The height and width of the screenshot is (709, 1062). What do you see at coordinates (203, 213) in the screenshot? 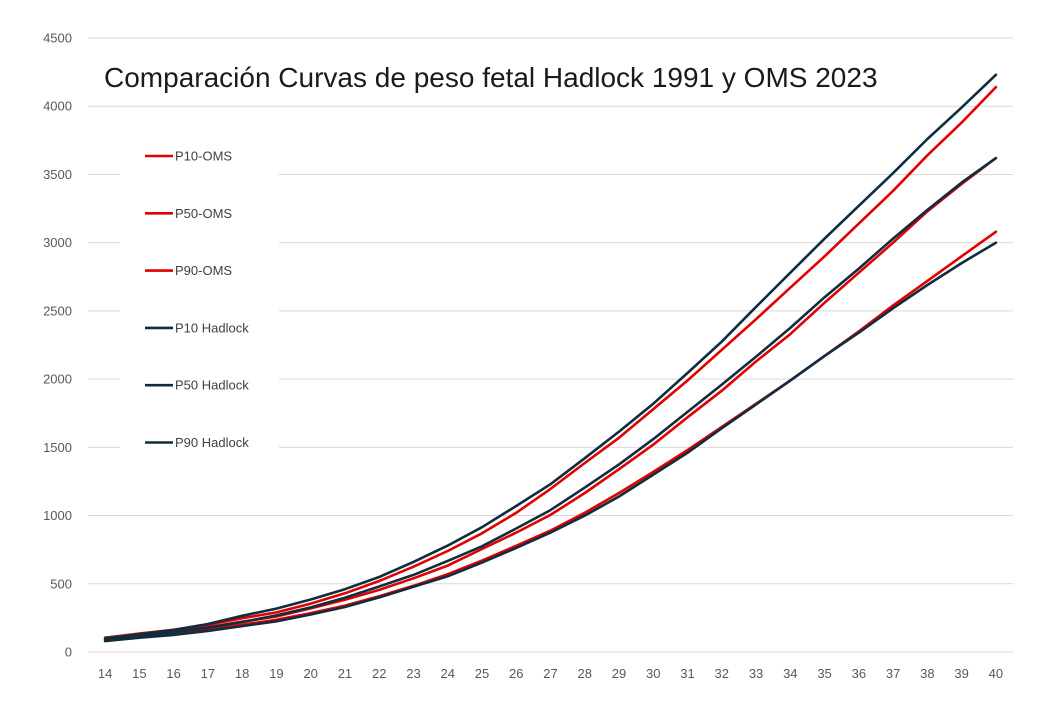
I see `legend-label: P50-OMS` at bounding box center [203, 213].